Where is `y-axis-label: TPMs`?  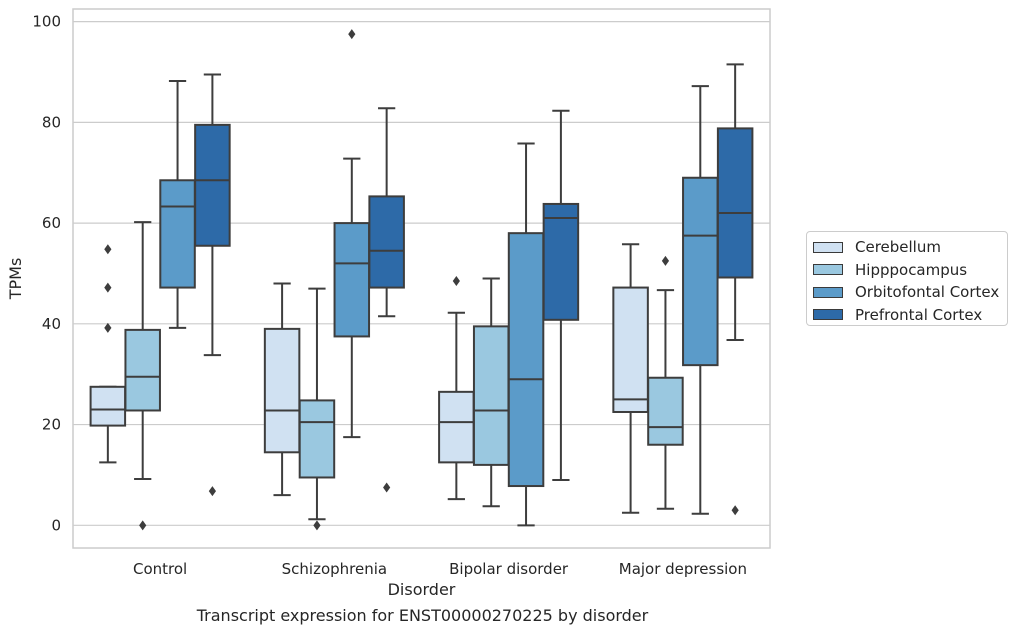 y-axis-label: TPMs is located at coordinates (15, 279).